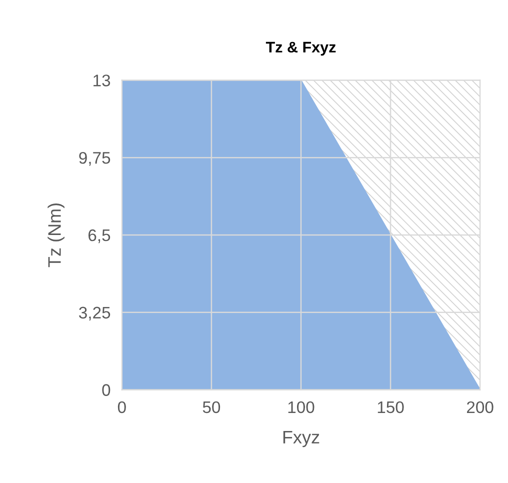  Describe the element at coordinates (94, 313) in the screenshot. I see `y-tick-label: 3,25` at that location.